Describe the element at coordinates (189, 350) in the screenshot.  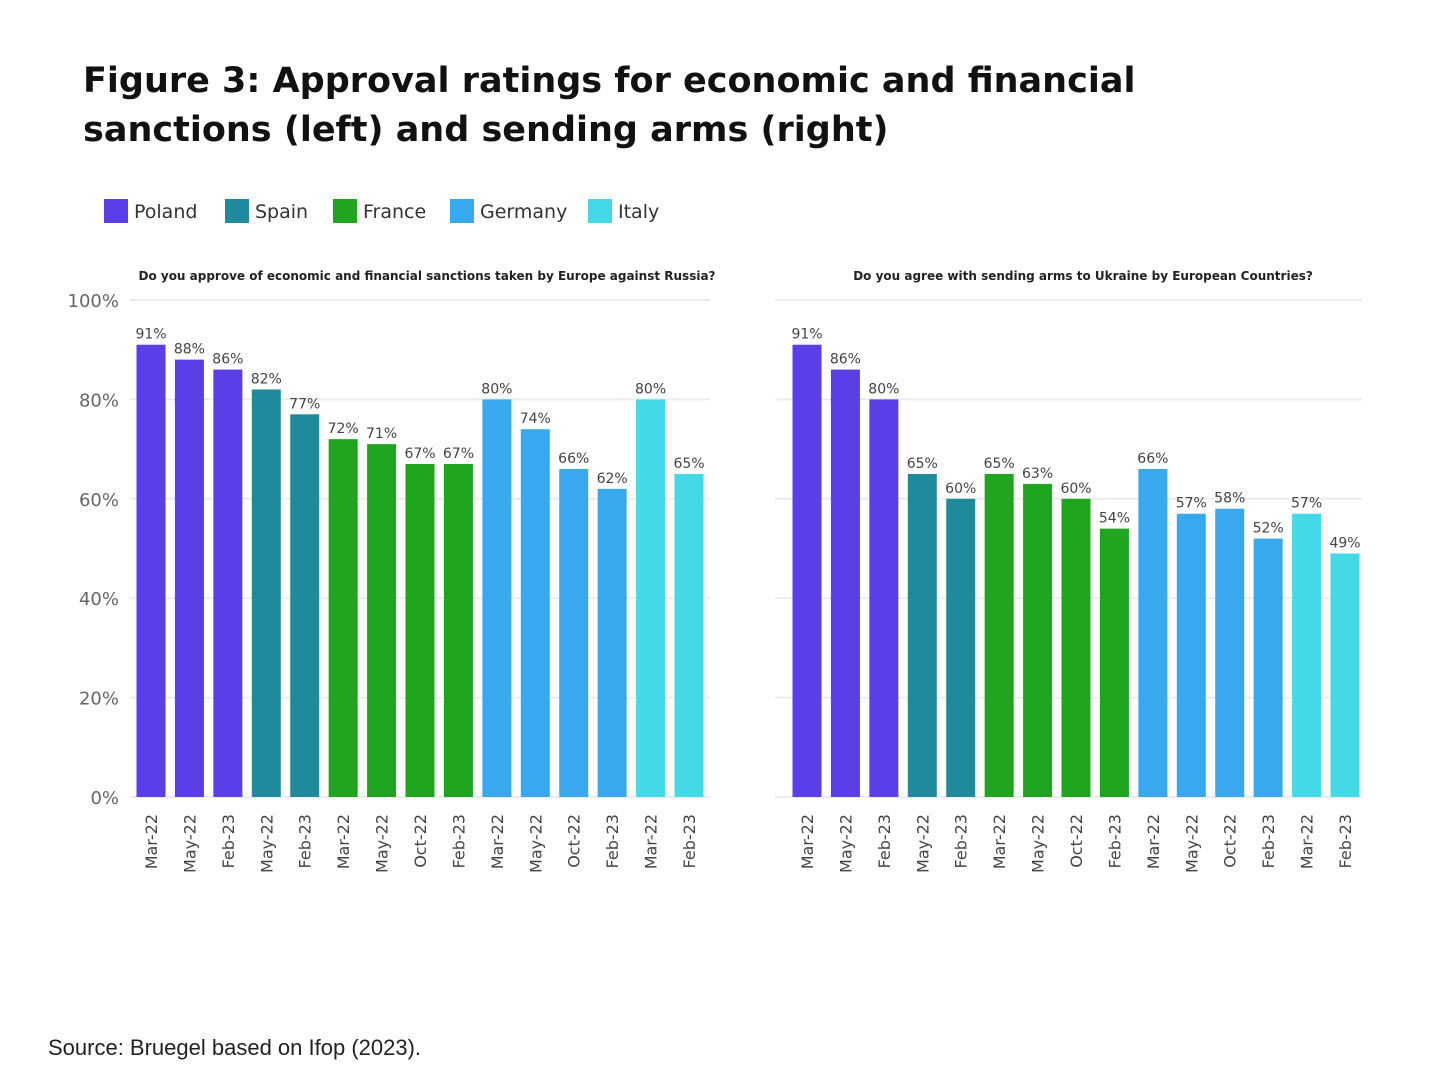
I see `data-label: 88%` at that location.